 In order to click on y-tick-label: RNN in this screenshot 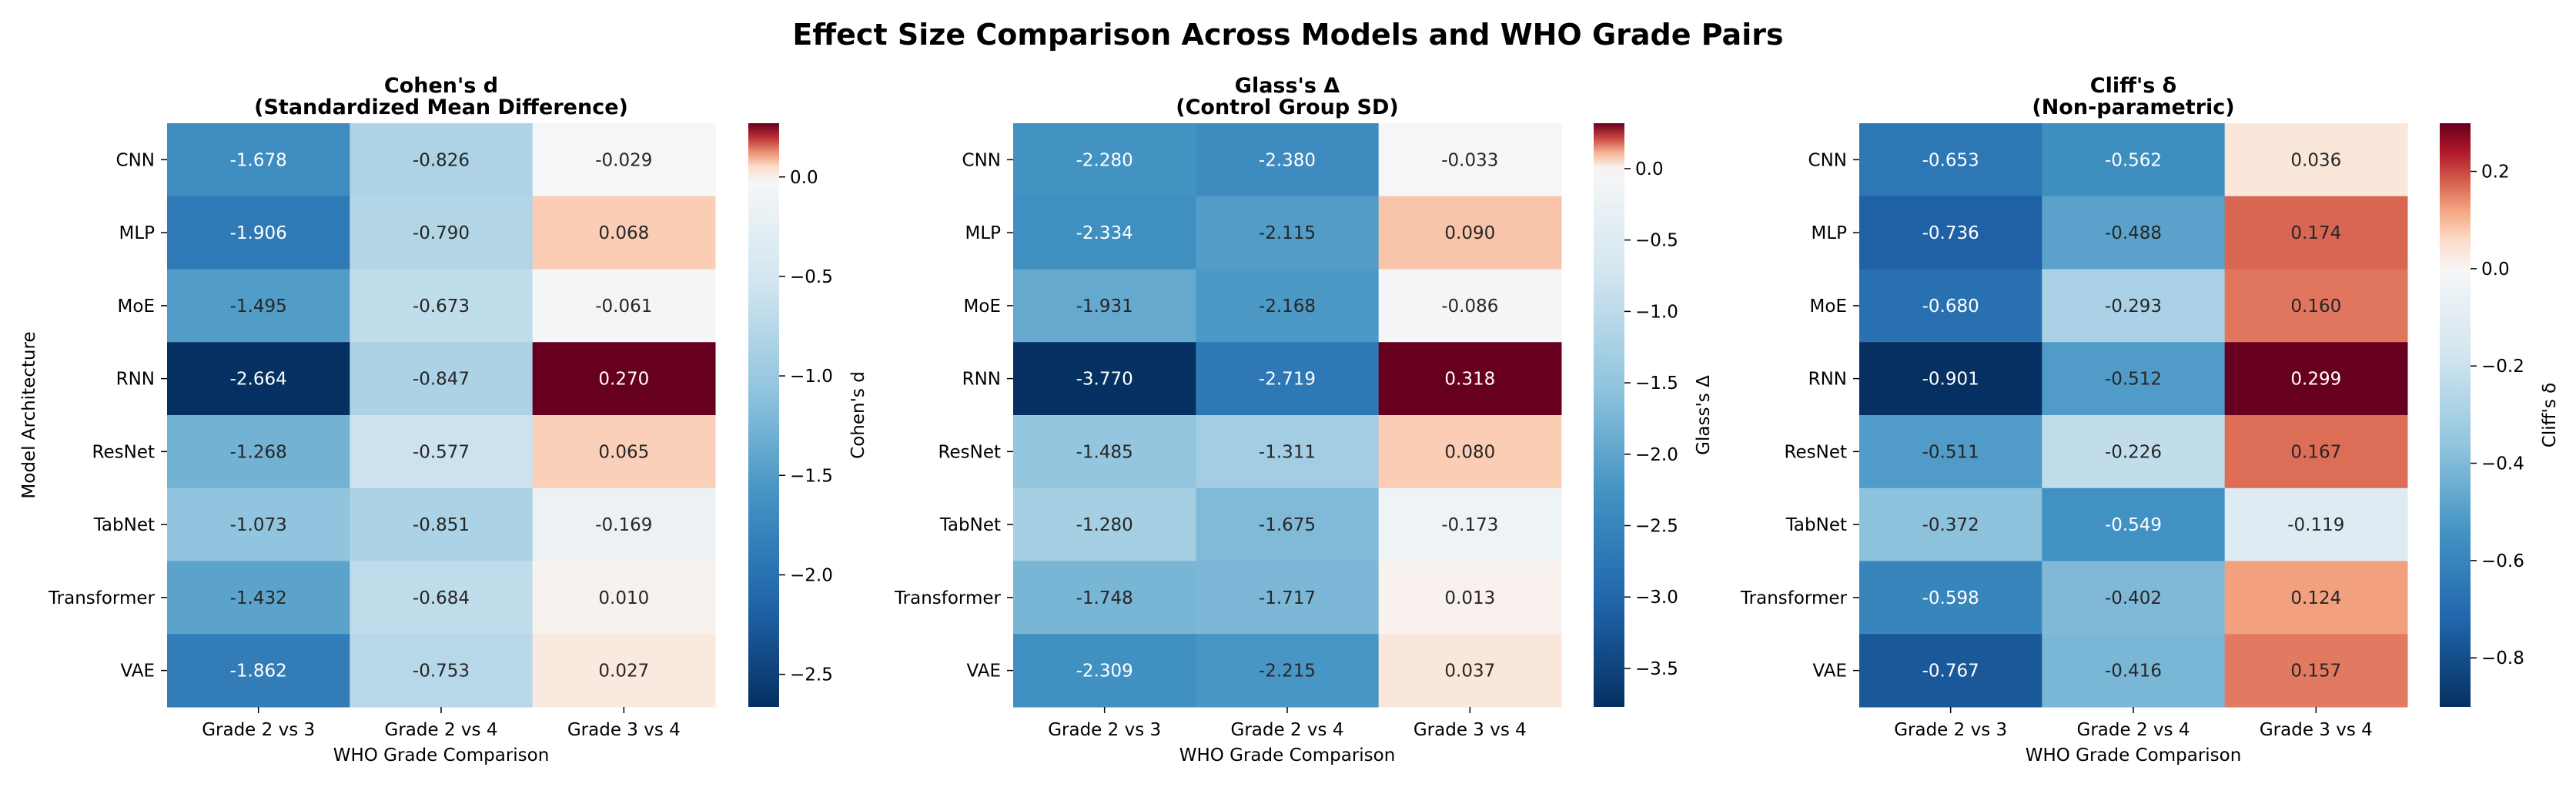, I will do `click(982, 380)`.